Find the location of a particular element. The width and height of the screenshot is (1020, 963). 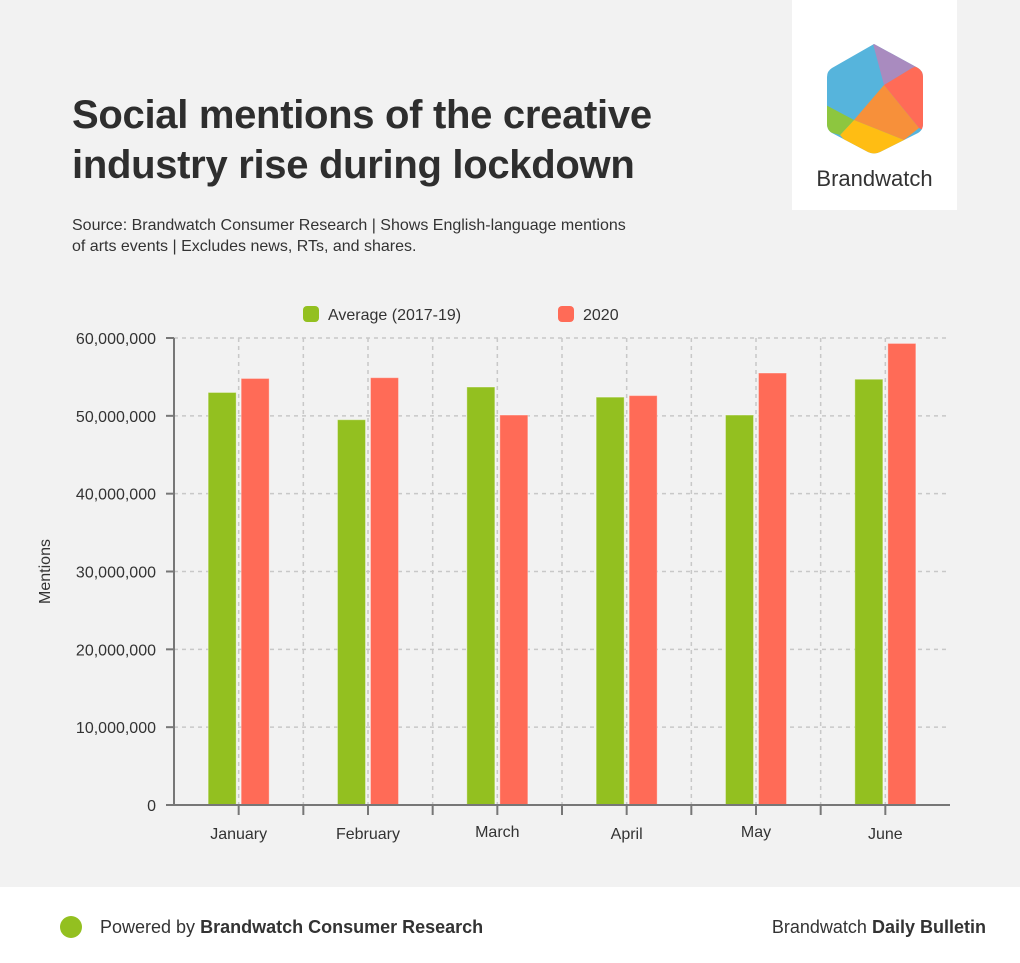

footer-dot-icon is located at coordinates (71, 927).